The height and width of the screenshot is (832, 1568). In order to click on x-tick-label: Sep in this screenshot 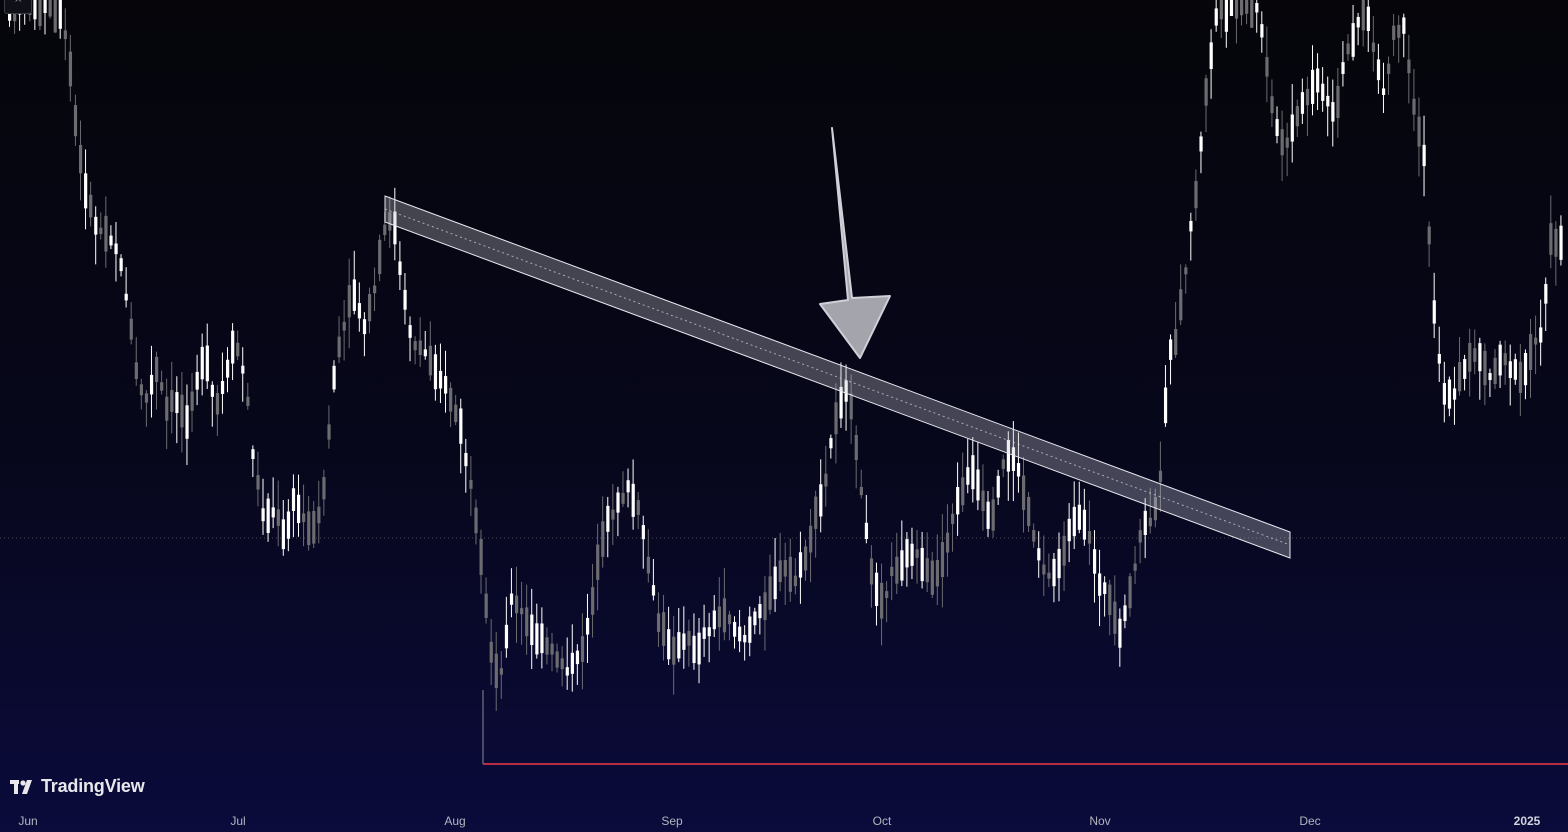, I will do `click(672, 821)`.